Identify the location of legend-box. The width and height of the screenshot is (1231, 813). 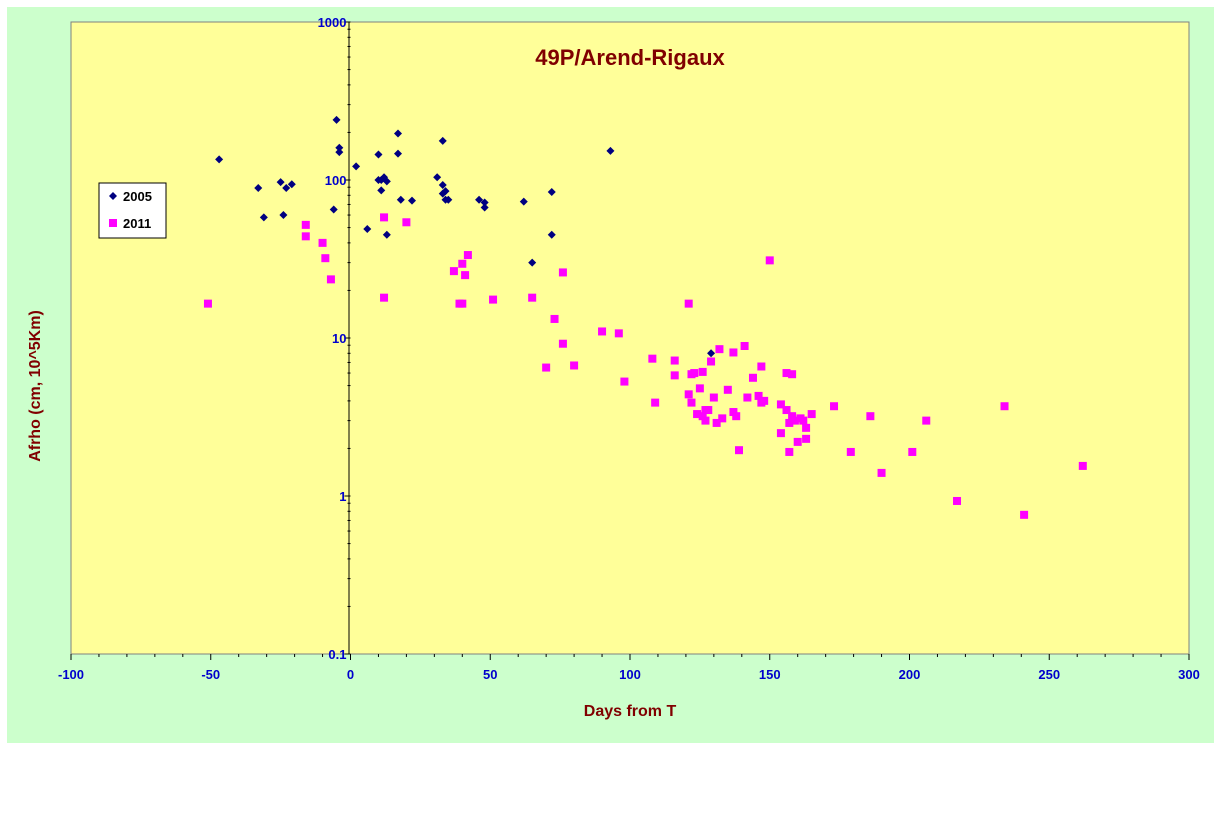
(132, 210).